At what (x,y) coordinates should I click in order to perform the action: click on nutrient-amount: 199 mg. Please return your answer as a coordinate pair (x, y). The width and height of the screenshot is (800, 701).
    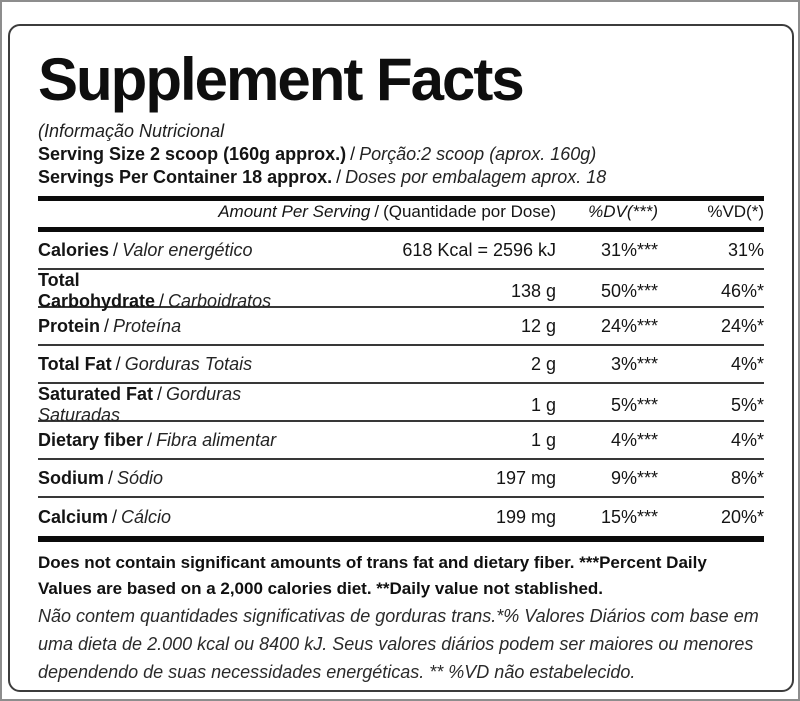
    Looking at the image, I should click on (525, 516).